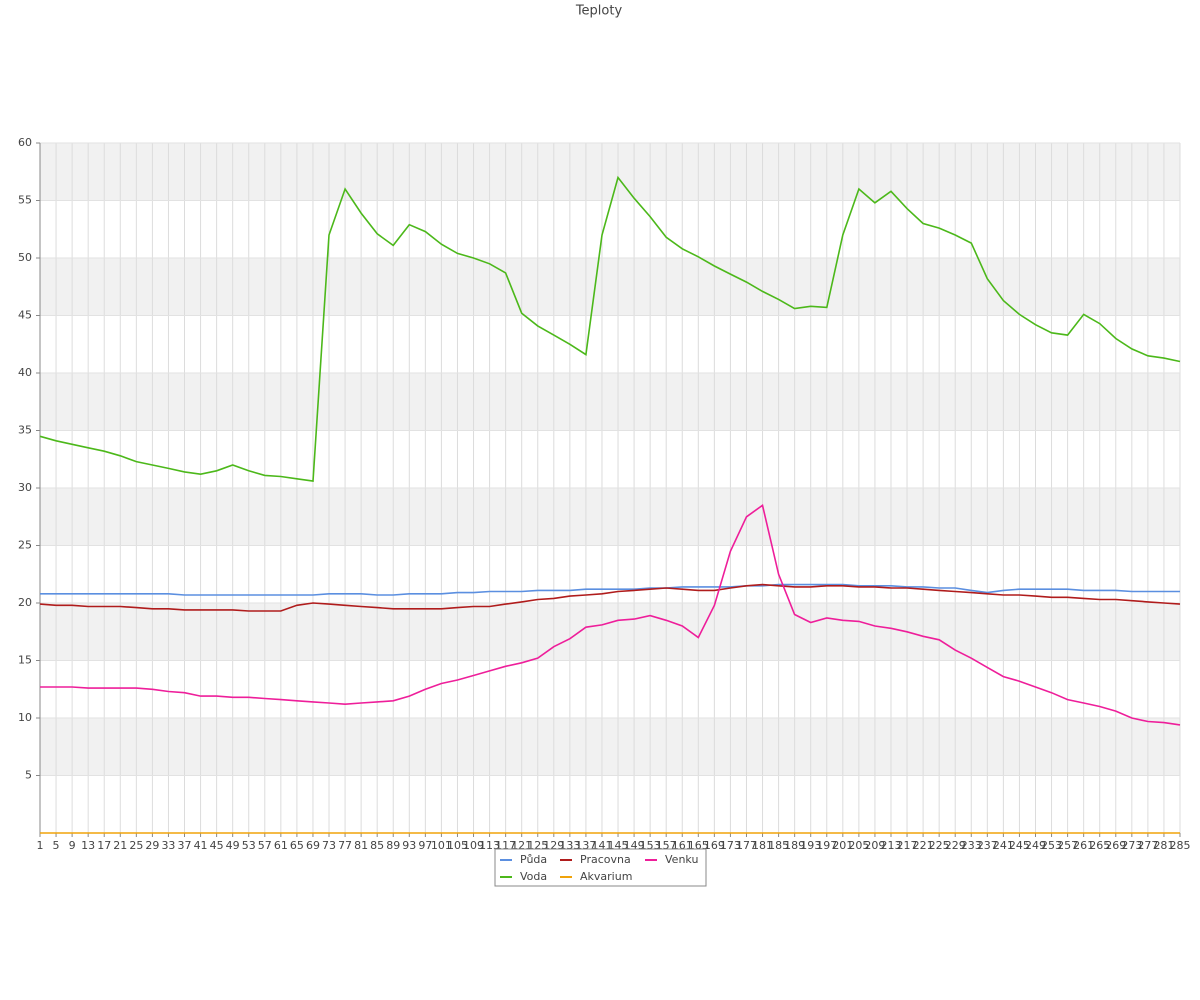 This screenshot has height=1000, width=1200. What do you see at coordinates (233, 845) in the screenshot?
I see `x-tick-label: 49` at bounding box center [233, 845].